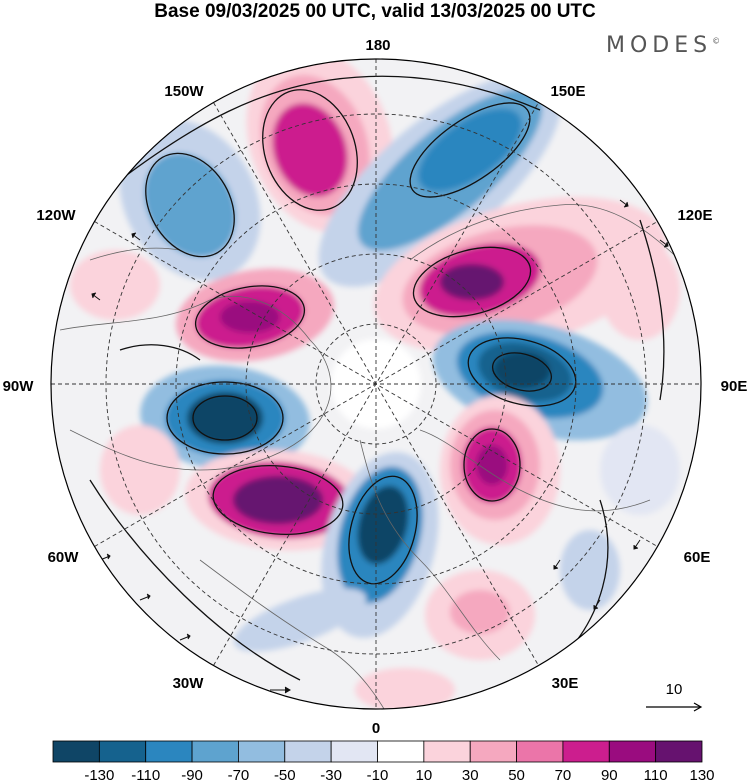  Describe the element at coordinates (609, 775) in the screenshot. I see `colorbar-tick-label: 90` at that location.